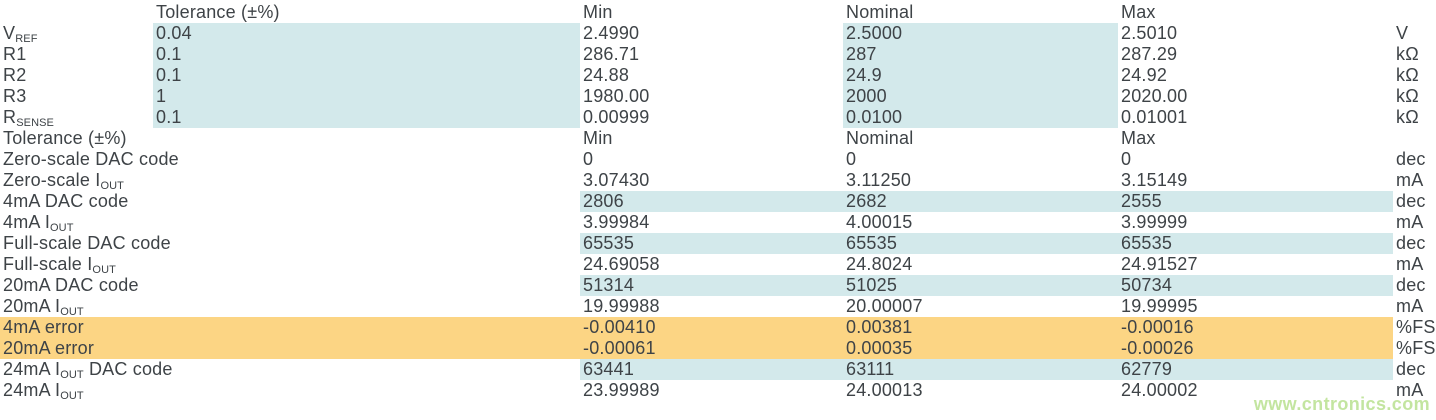  What do you see at coordinates (980, 75) in the screenshot?
I see `nominal-value: 24.9` at bounding box center [980, 75].